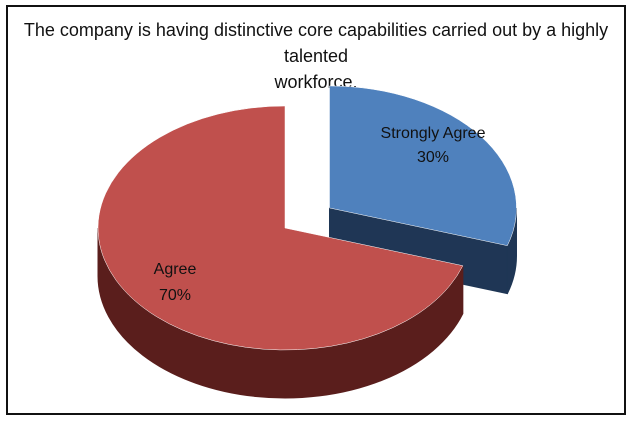  Describe the element at coordinates (433, 157) in the screenshot. I see `slice-value-strongly-agree: 30%` at that location.